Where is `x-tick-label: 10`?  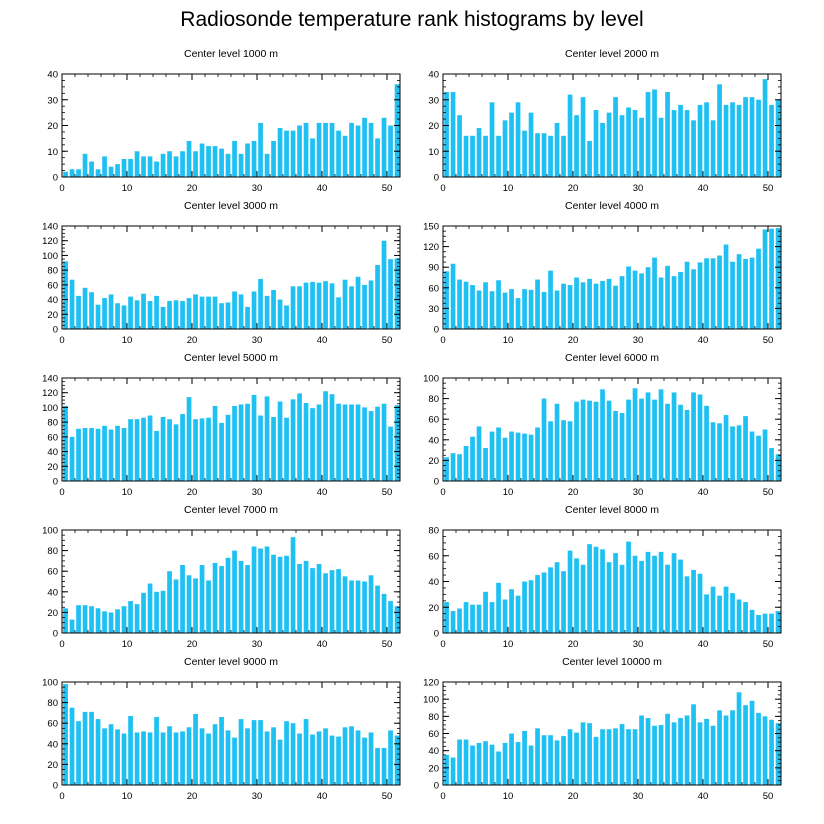
x-tick-label: 10 is located at coordinates (508, 796).